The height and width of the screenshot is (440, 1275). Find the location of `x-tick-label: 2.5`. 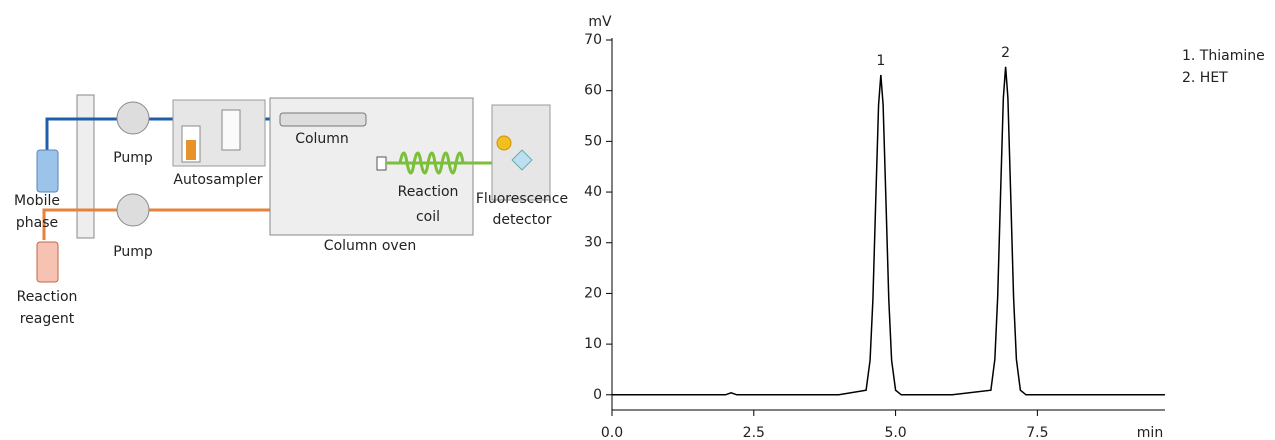

x-tick-label: 2.5 is located at coordinates (754, 432).